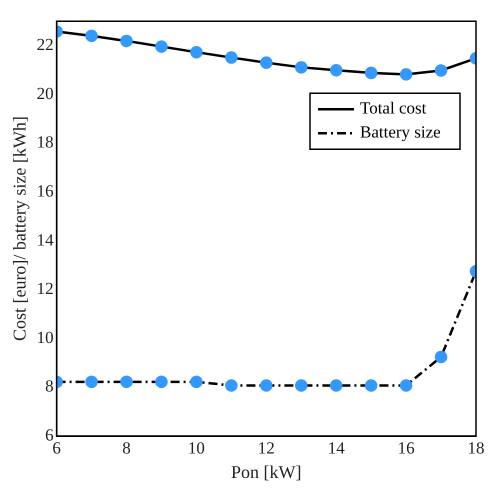 The width and height of the screenshot is (498, 492). Describe the element at coordinates (45, 337) in the screenshot. I see `y-tick-label: 10` at that location.